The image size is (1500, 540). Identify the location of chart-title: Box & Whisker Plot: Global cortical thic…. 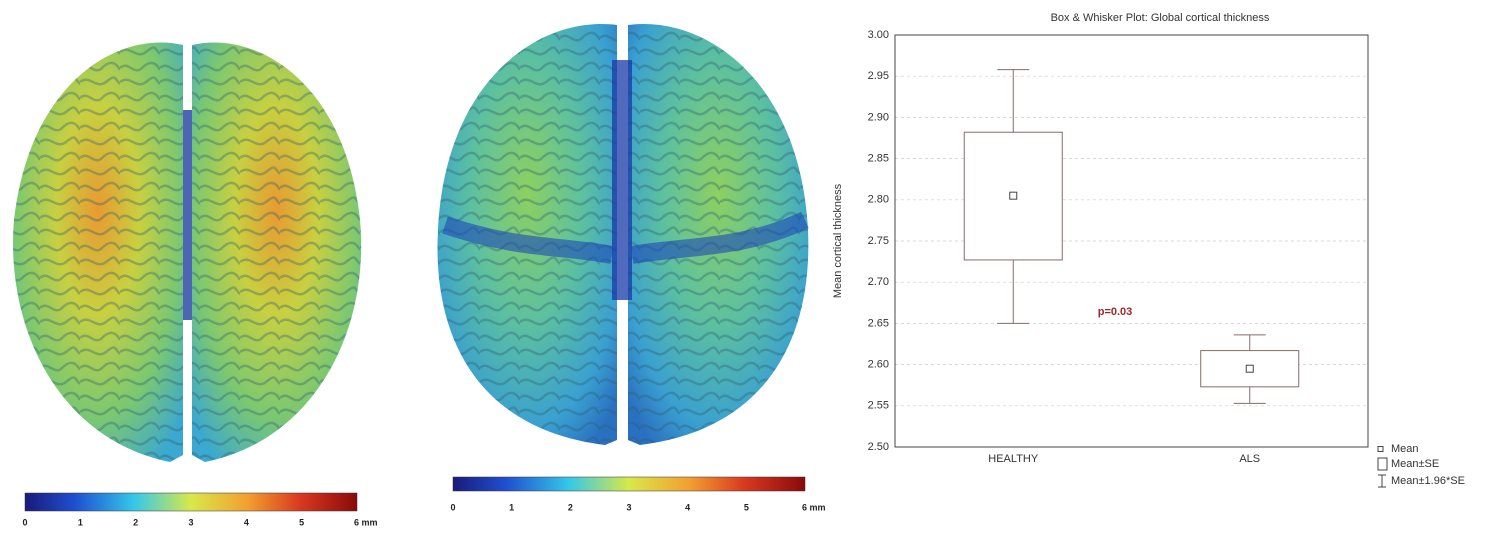
(1160, 18).